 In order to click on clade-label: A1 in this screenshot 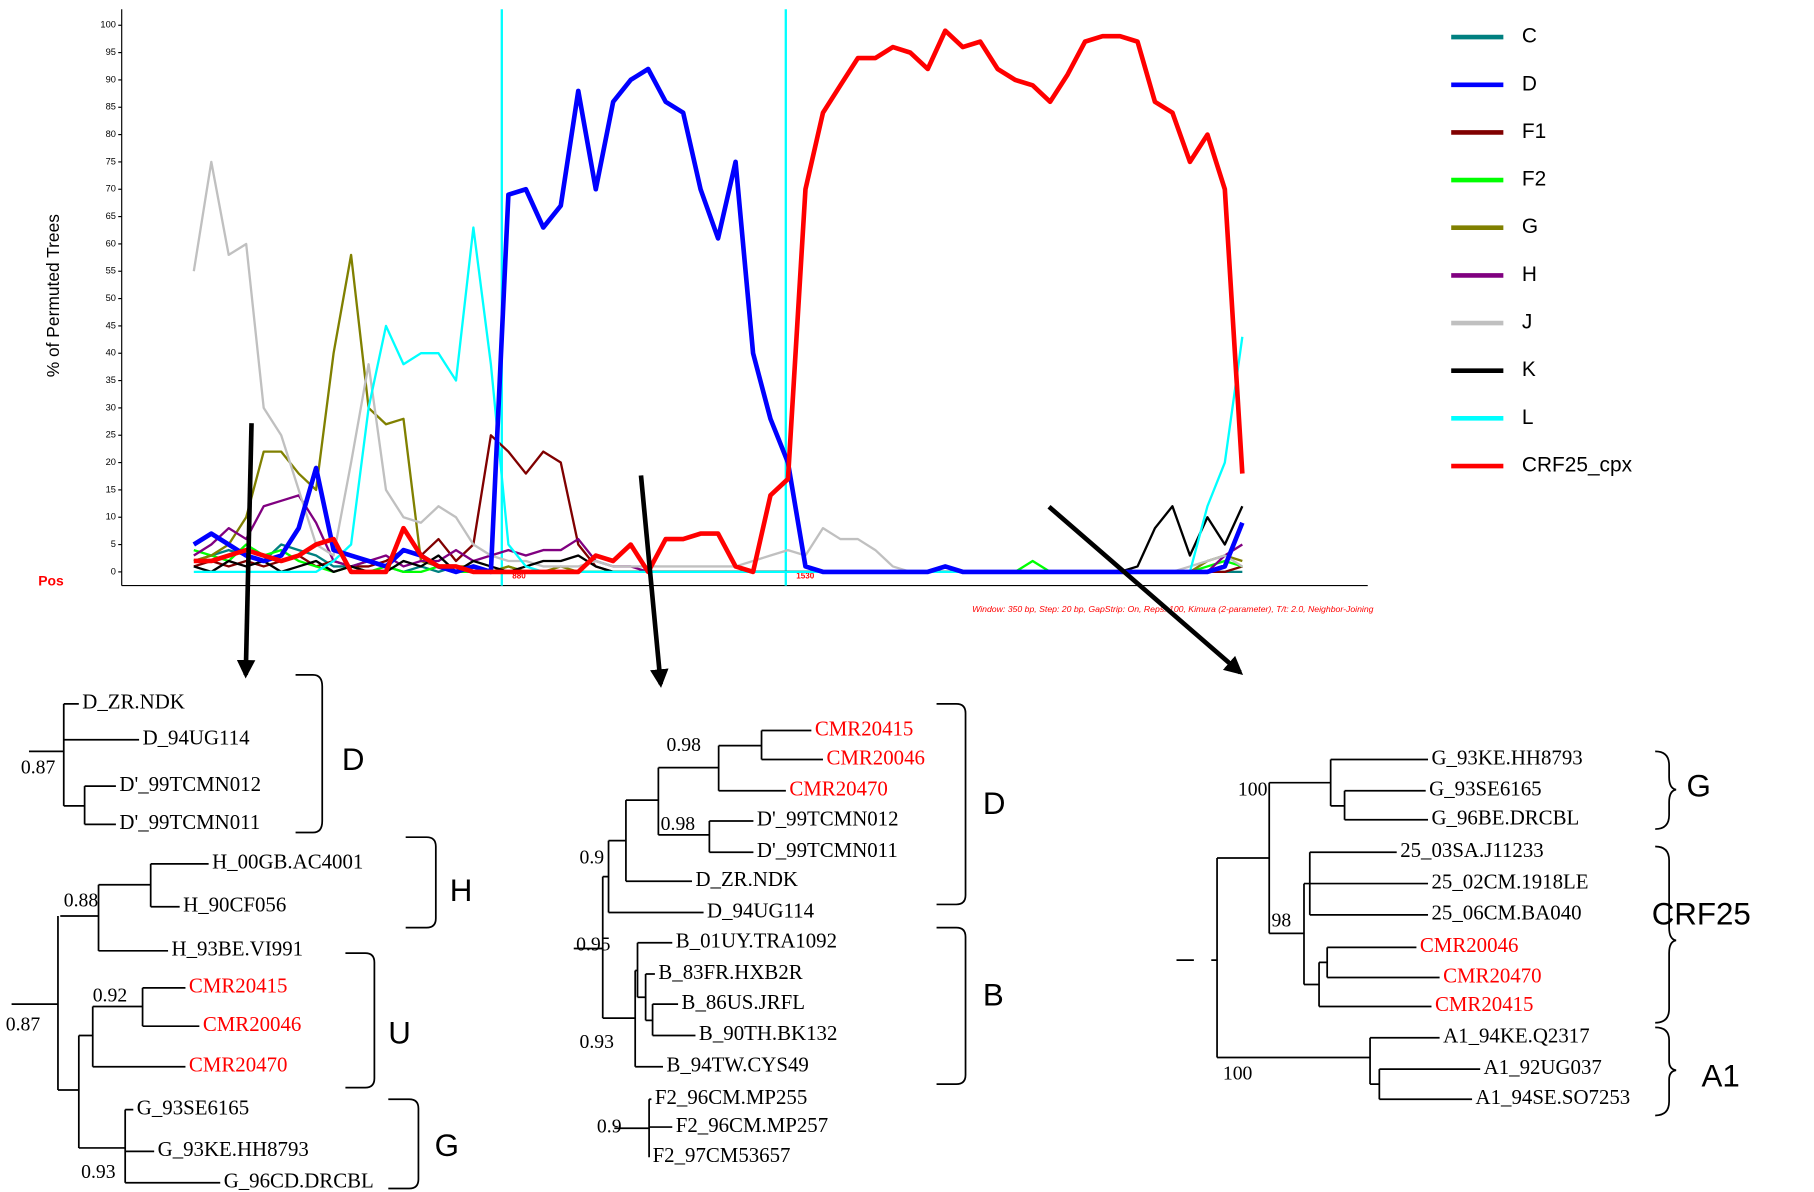, I will do `click(1721, 1076)`.